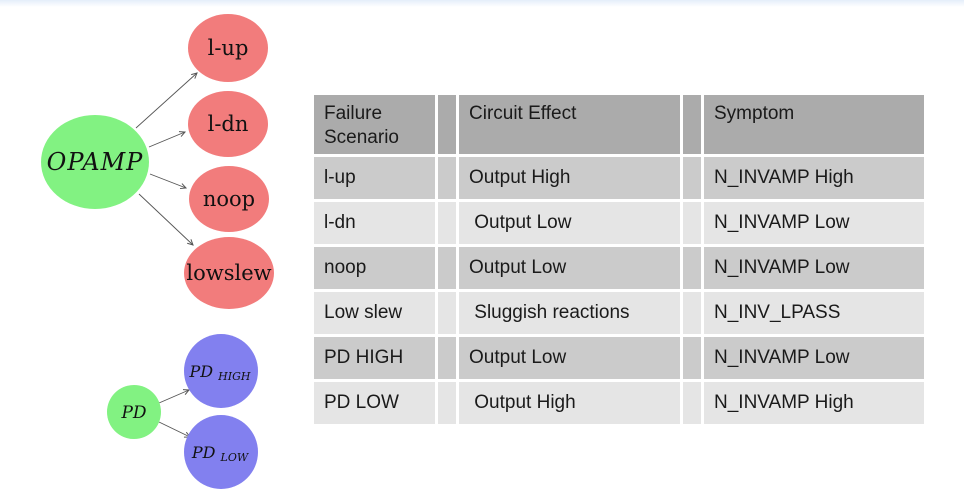 The width and height of the screenshot is (964, 492). I want to click on edge-pd-pdhigh, so click(174, 396).